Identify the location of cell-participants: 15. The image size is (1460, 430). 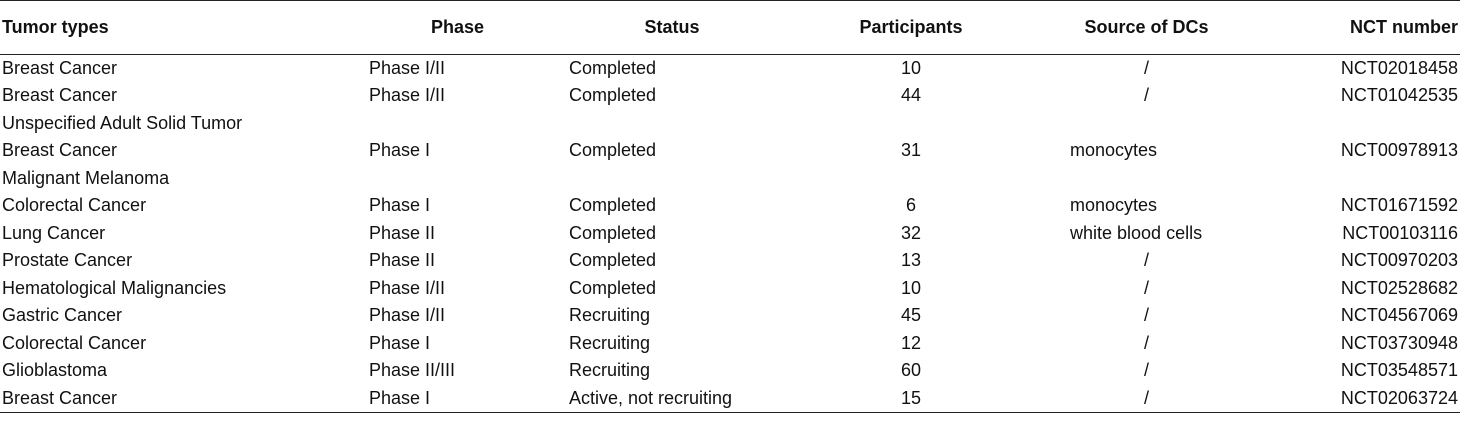
(911, 398).